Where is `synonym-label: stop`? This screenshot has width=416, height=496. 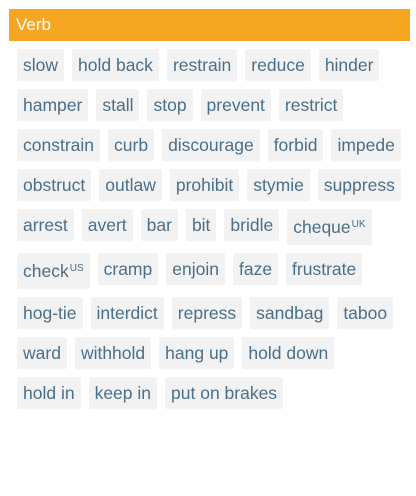
synonym-label: stop is located at coordinates (170, 105).